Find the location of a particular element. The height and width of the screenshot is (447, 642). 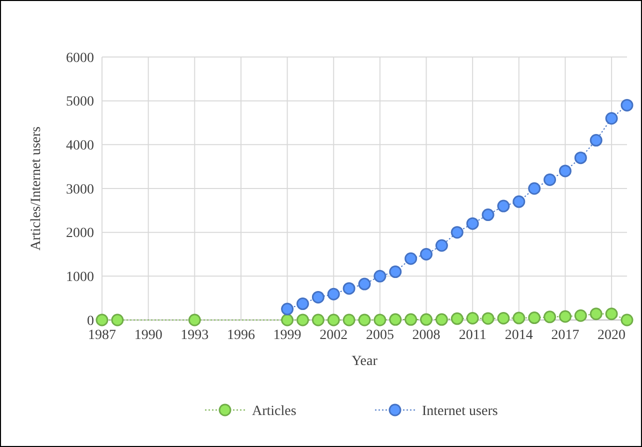

y-tick-label: 1000 is located at coordinates (80, 278).